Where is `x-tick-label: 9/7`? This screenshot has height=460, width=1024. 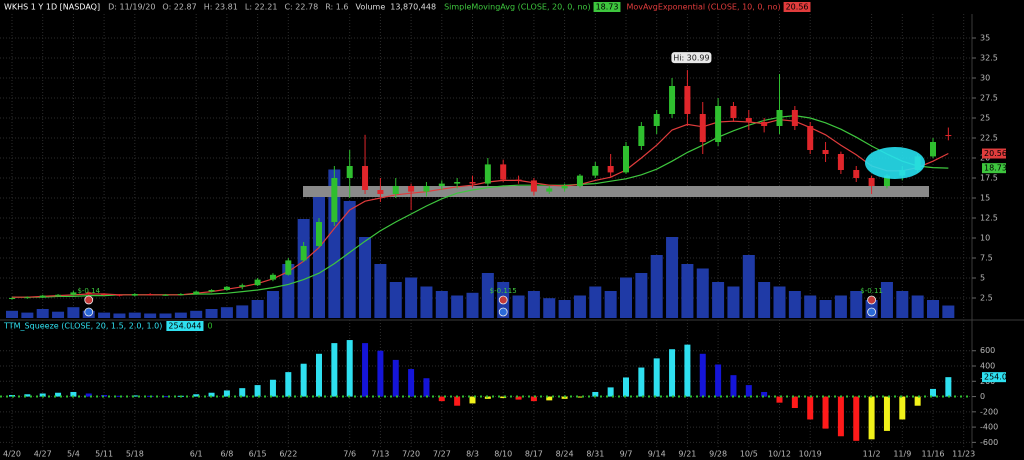
x-tick-label: 9/7 is located at coordinates (626, 454).